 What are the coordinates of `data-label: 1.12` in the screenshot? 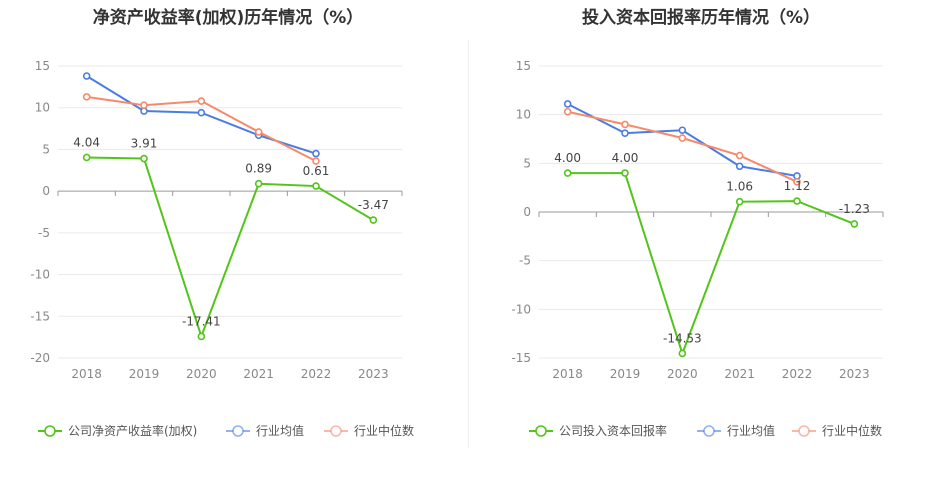 It's located at (797, 186).